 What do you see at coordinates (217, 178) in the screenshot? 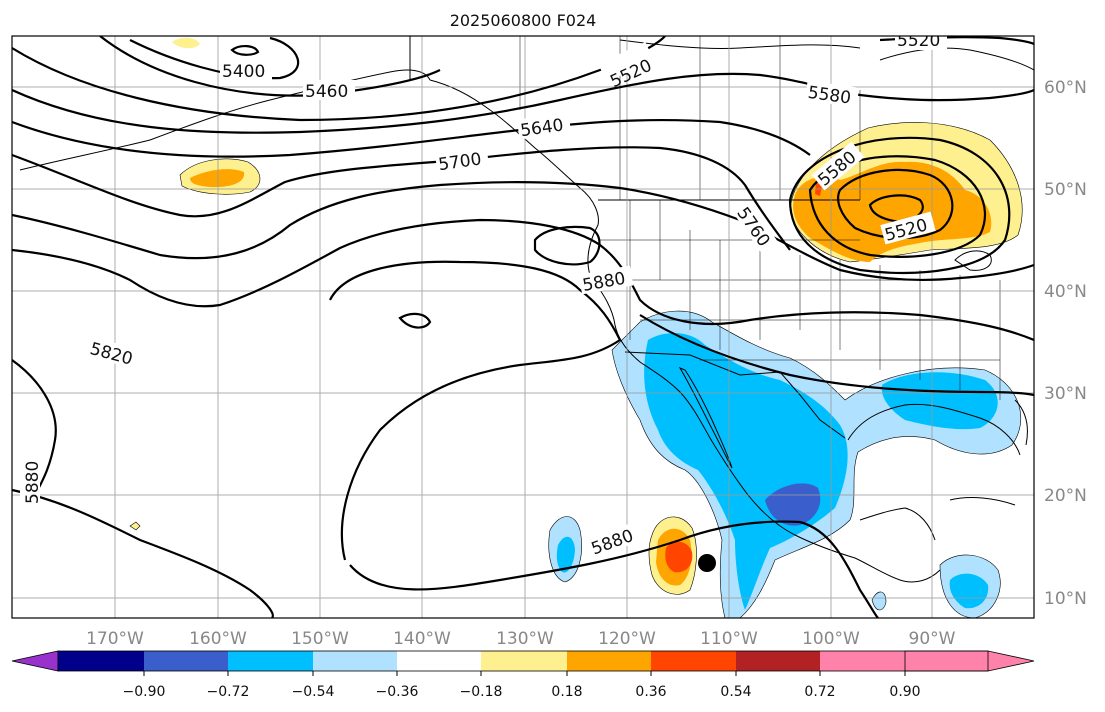
I see `anomaly-region-pacific-mid` at bounding box center [217, 178].